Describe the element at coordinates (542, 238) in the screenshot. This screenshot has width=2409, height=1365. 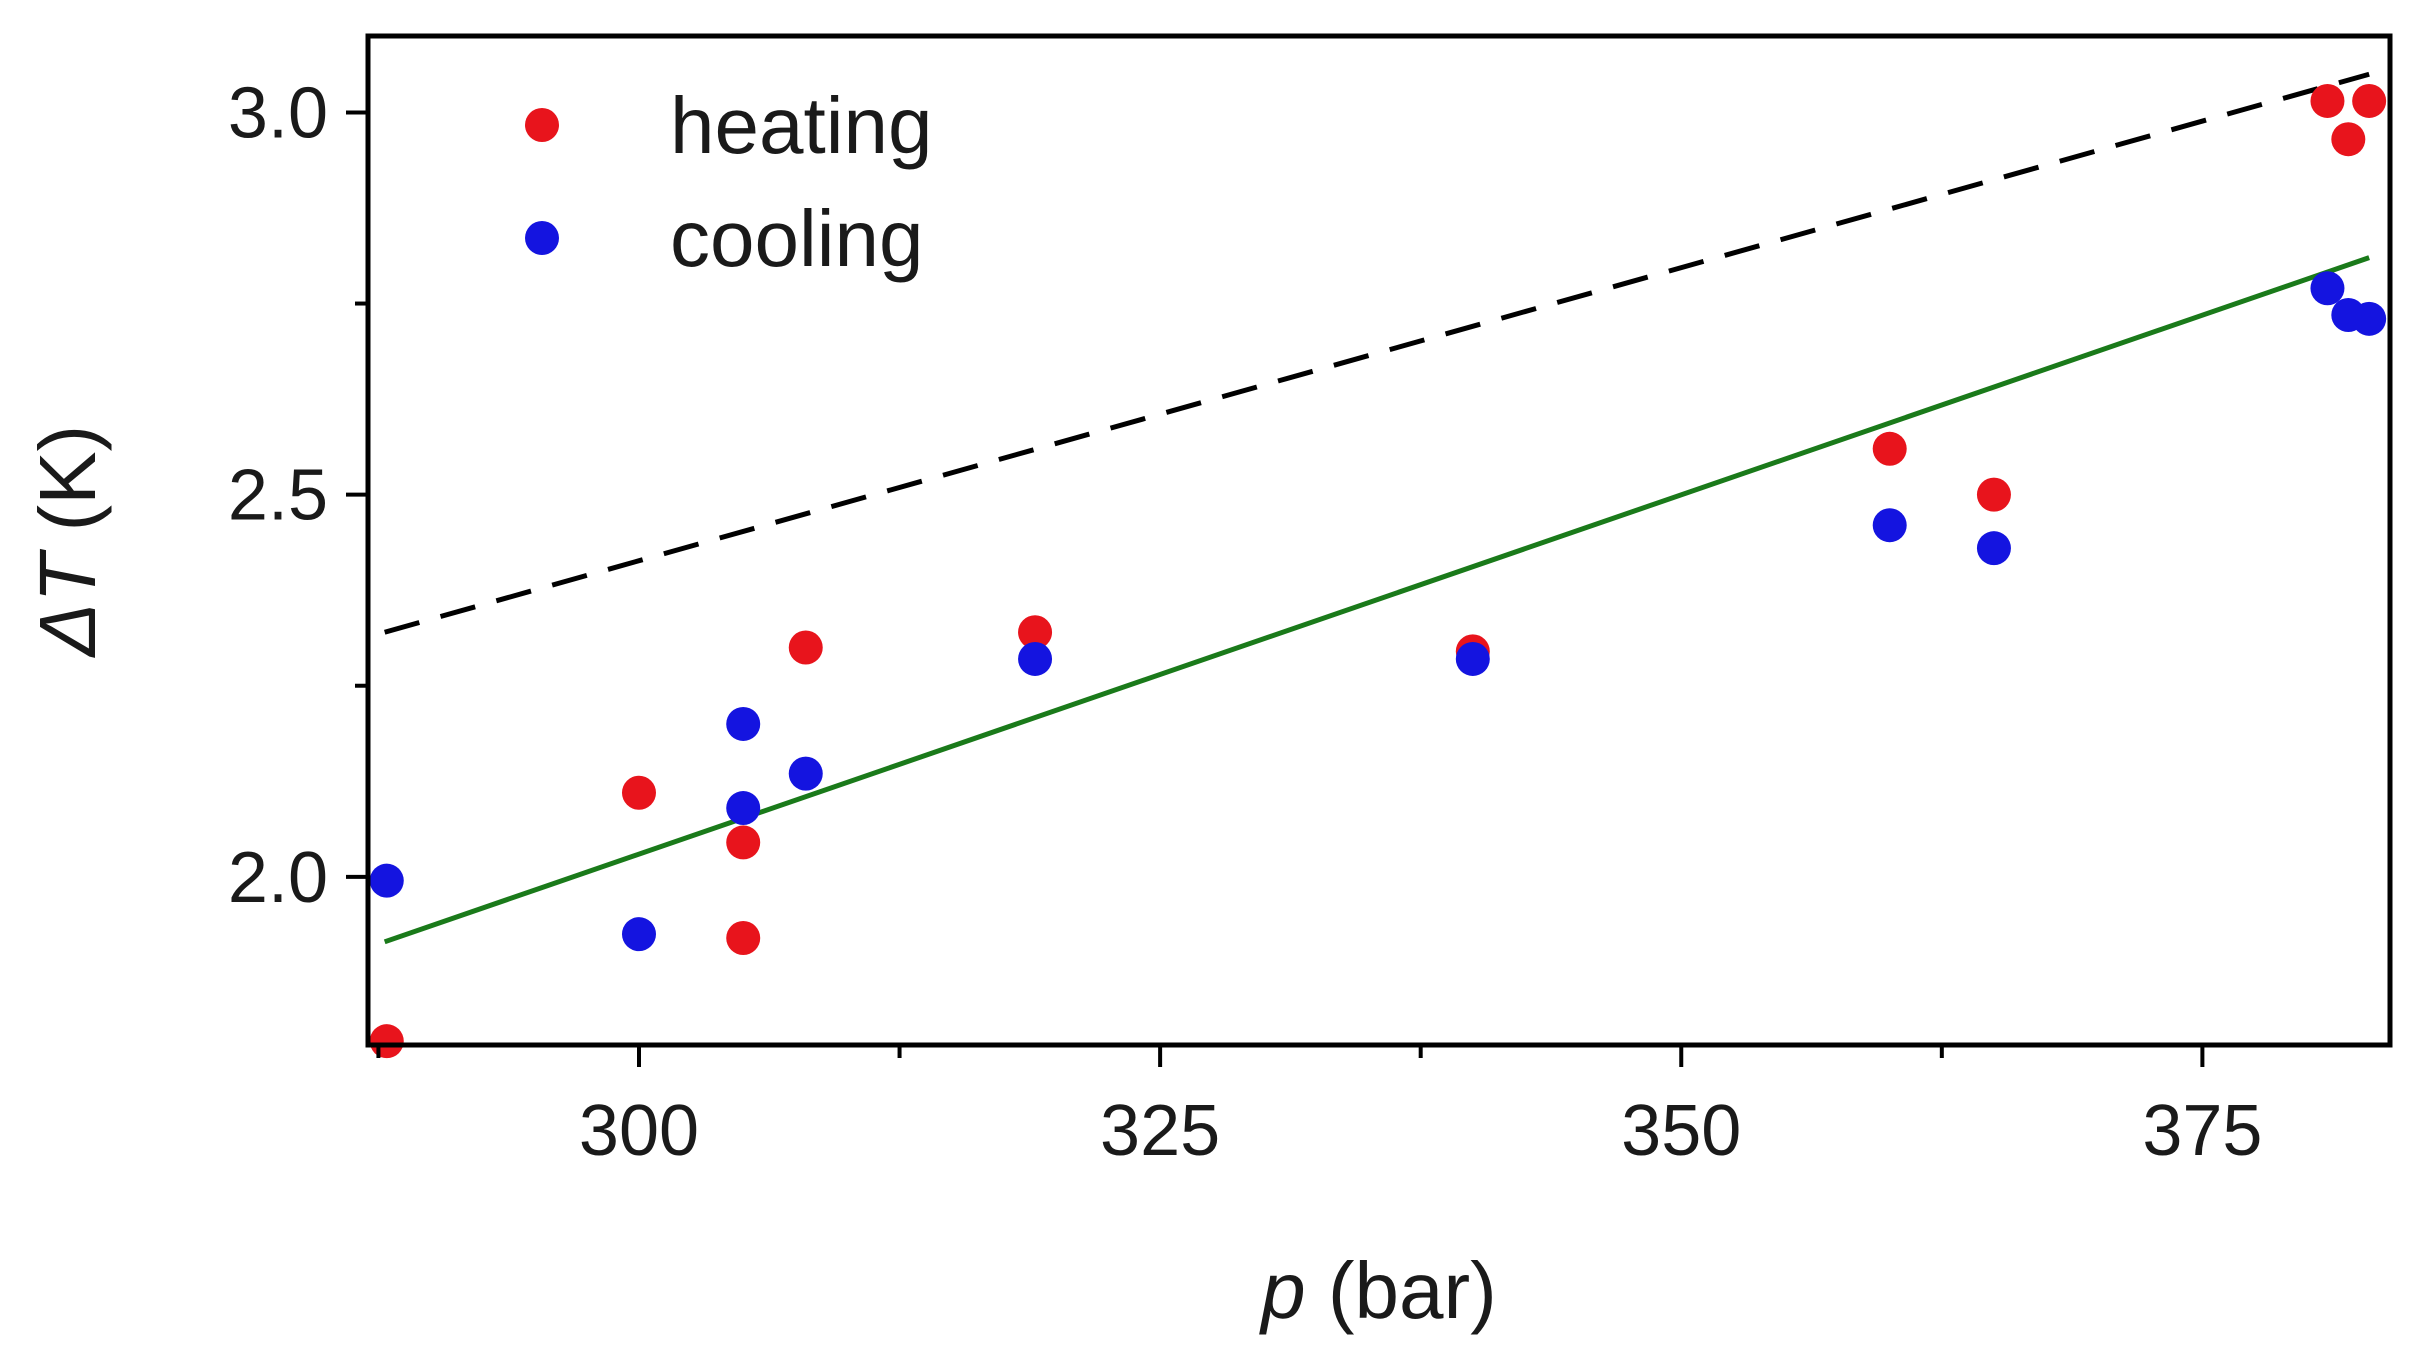
I see `legend-marker-cooling` at that location.